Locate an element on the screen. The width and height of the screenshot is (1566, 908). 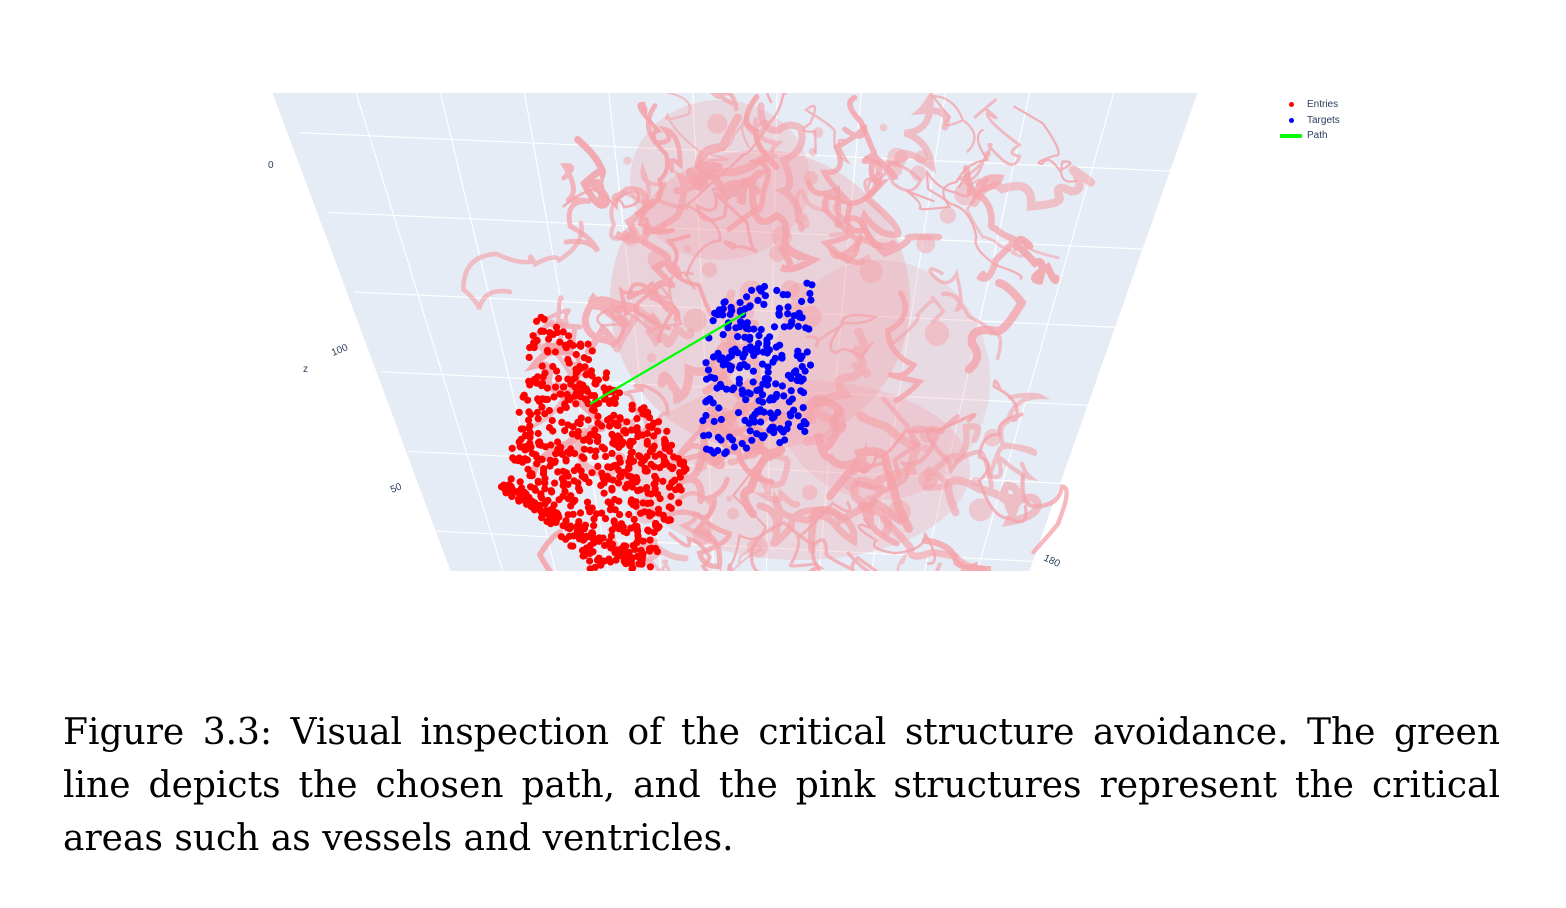
legend-item-entries: Entries is located at coordinates (1323, 105).